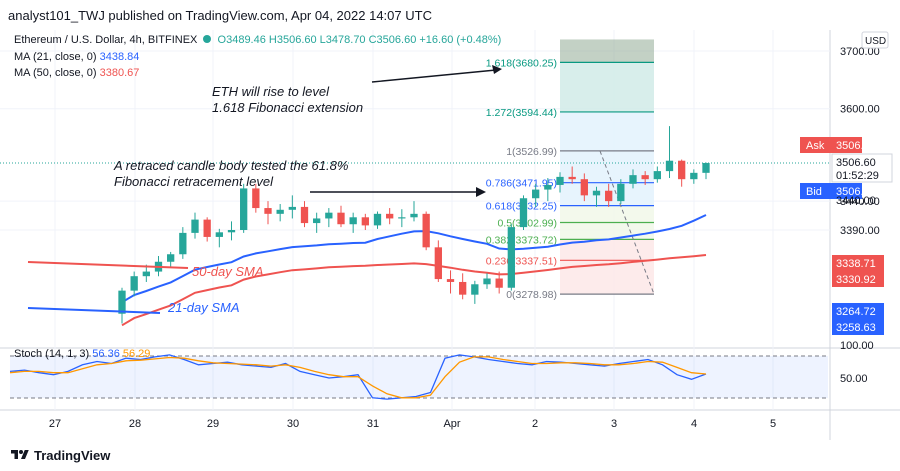 The height and width of the screenshot is (471, 900). I want to click on ma21-tag-a-value: 3264.72, so click(856, 312).